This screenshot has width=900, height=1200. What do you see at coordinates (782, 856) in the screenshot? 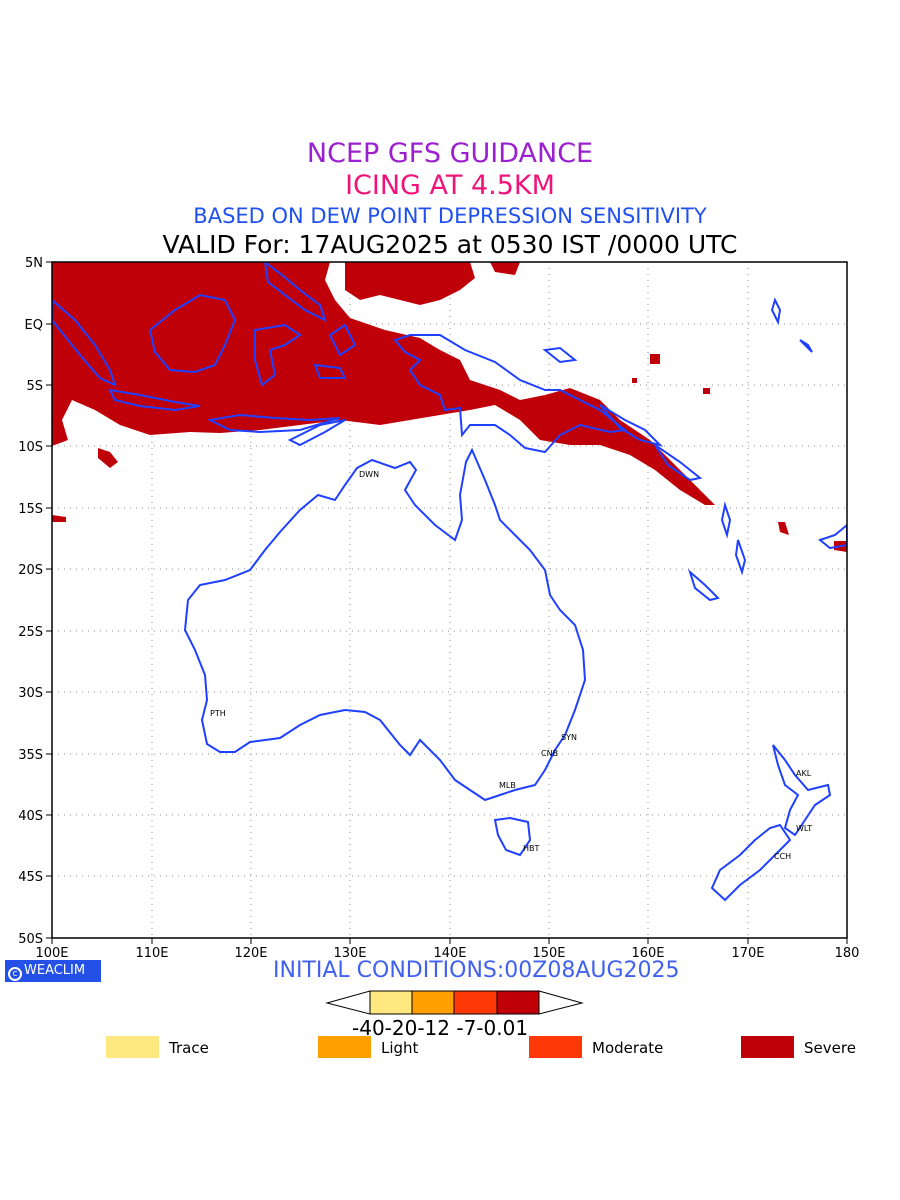
I see `city-label-christchurch: CCH` at bounding box center [782, 856].